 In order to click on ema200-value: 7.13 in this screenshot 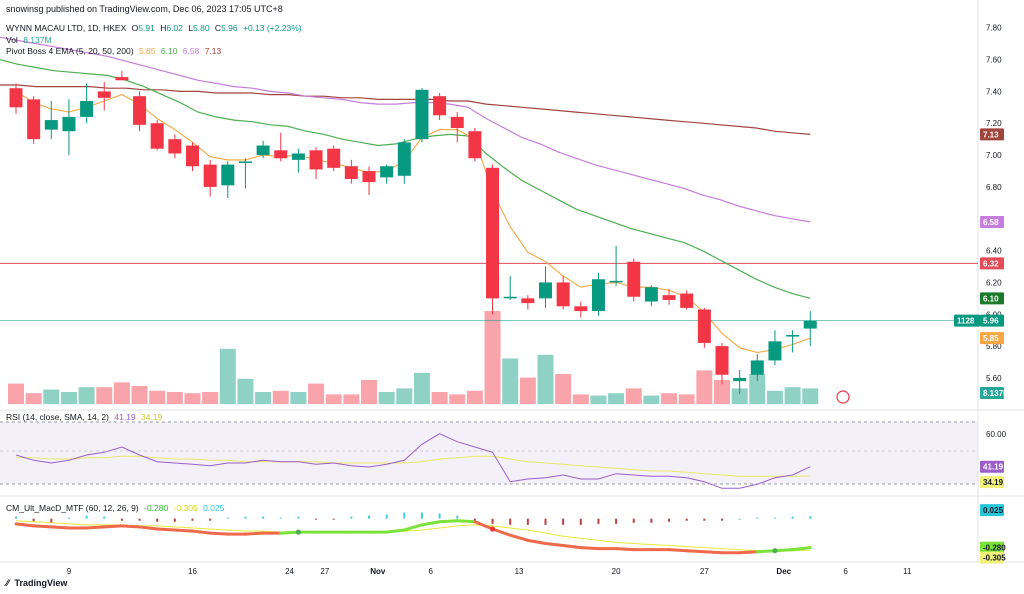, I will do `click(213, 51)`.